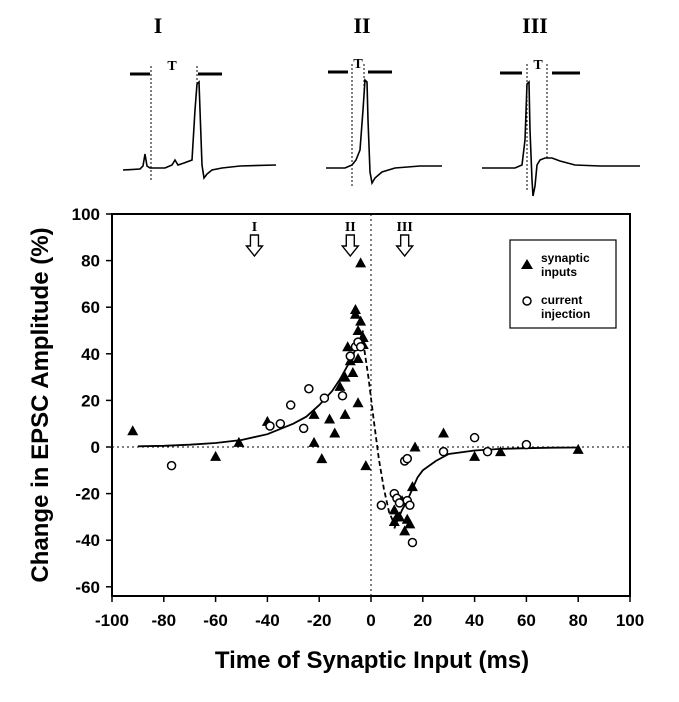 The image size is (679, 702). Describe the element at coordinates (215, 620) in the screenshot. I see `x-tick-label: -60` at that location.